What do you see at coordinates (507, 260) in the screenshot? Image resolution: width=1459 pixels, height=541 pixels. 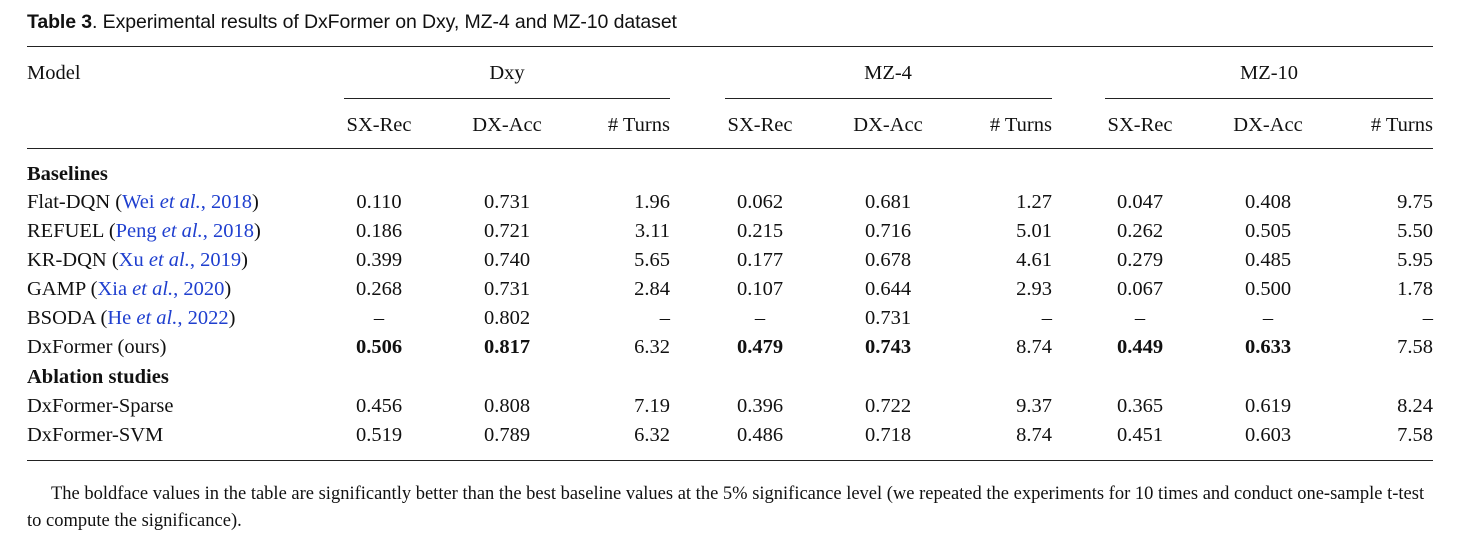 I see `table-cell: 0.740` at bounding box center [507, 260].